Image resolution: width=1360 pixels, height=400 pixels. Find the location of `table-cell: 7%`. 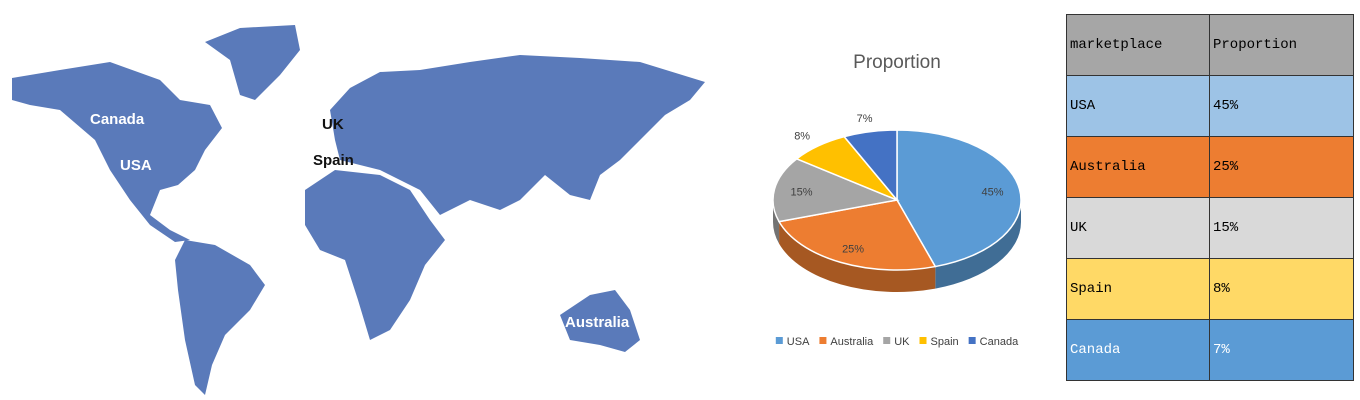

table-cell: 7% is located at coordinates (1281, 350).